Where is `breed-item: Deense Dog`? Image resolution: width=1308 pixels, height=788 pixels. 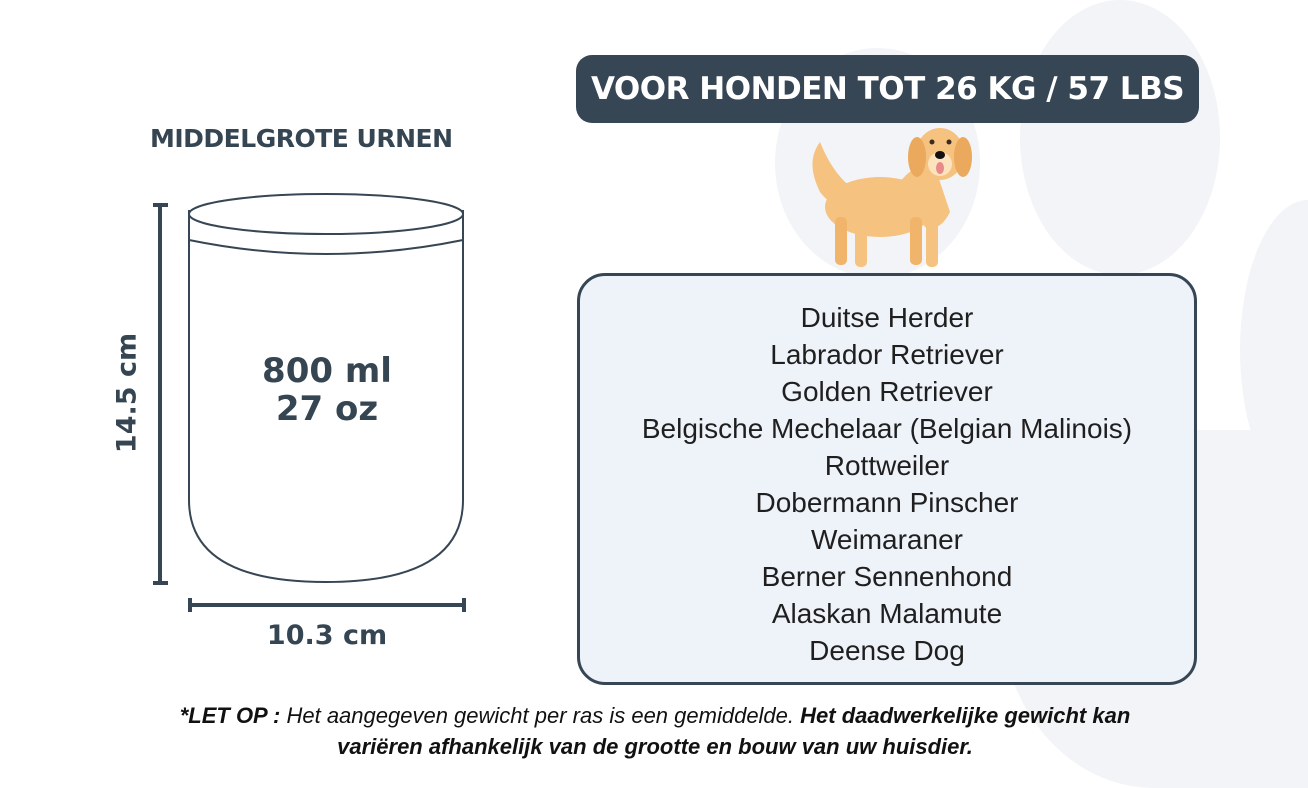 breed-item: Deense Dog is located at coordinates (887, 650).